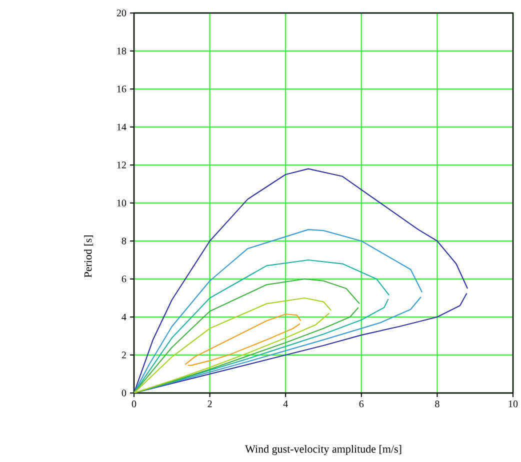 This screenshot has height=462, width=521. What do you see at coordinates (124, 241) in the screenshot?
I see `y-tick-label: 8` at bounding box center [124, 241].